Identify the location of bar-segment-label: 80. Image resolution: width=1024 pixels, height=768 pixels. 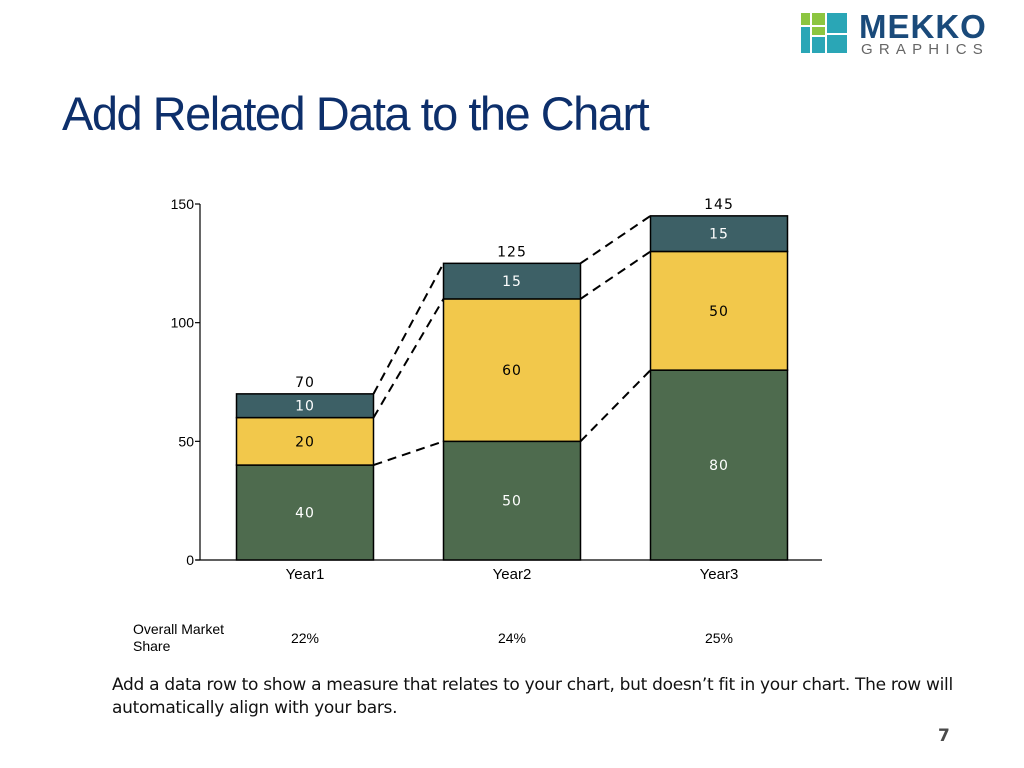
(719, 466).